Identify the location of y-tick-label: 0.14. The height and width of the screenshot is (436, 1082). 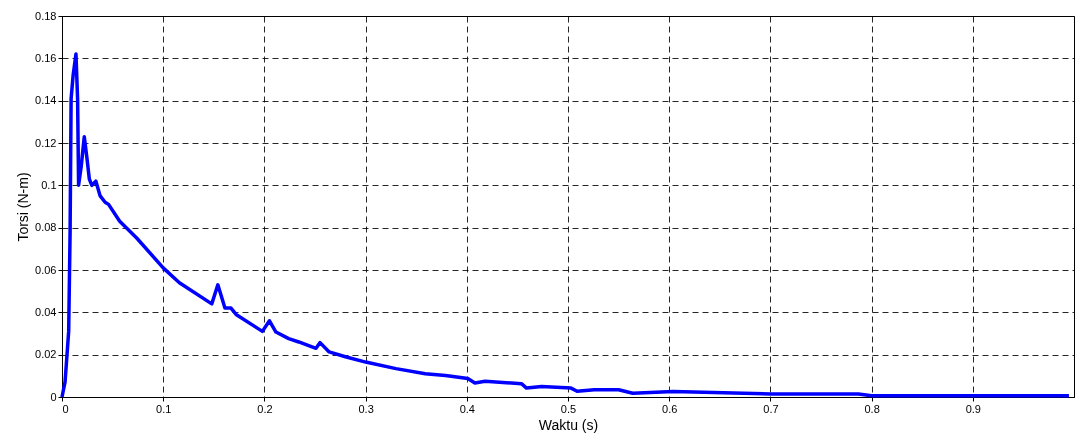
(46, 100).